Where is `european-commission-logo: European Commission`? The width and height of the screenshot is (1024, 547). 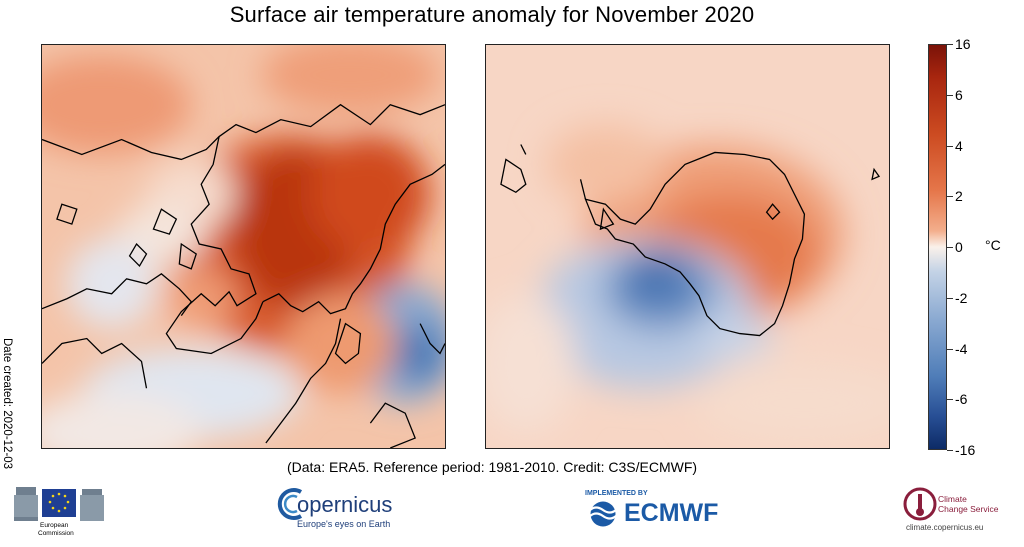 european-commission-logo: European Commission is located at coordinates (62, 513).